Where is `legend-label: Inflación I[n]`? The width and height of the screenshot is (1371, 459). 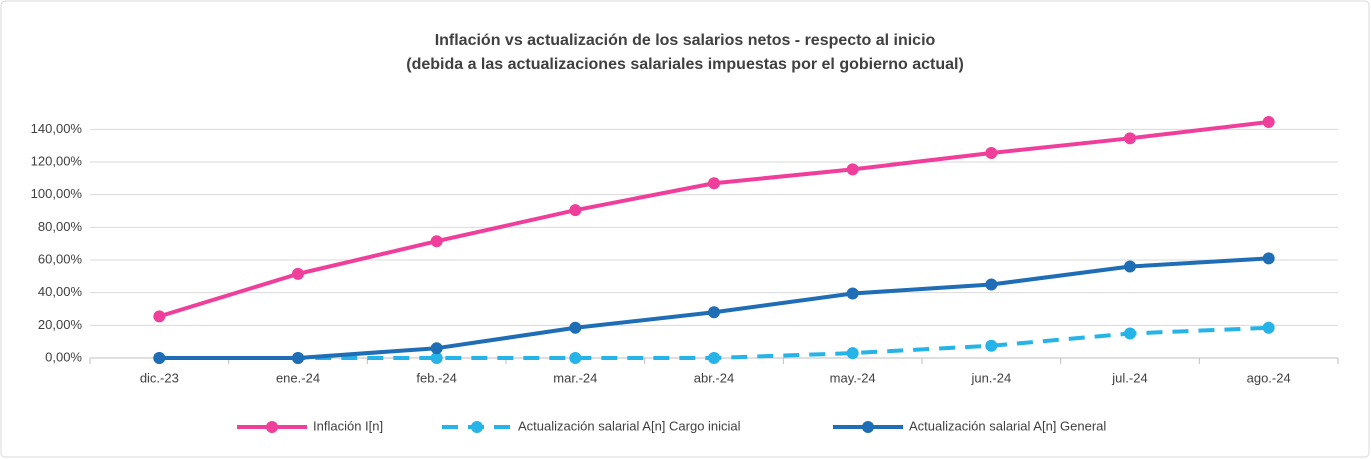 legend-label: Inflación I[n] is located at coordinates (348, 425).